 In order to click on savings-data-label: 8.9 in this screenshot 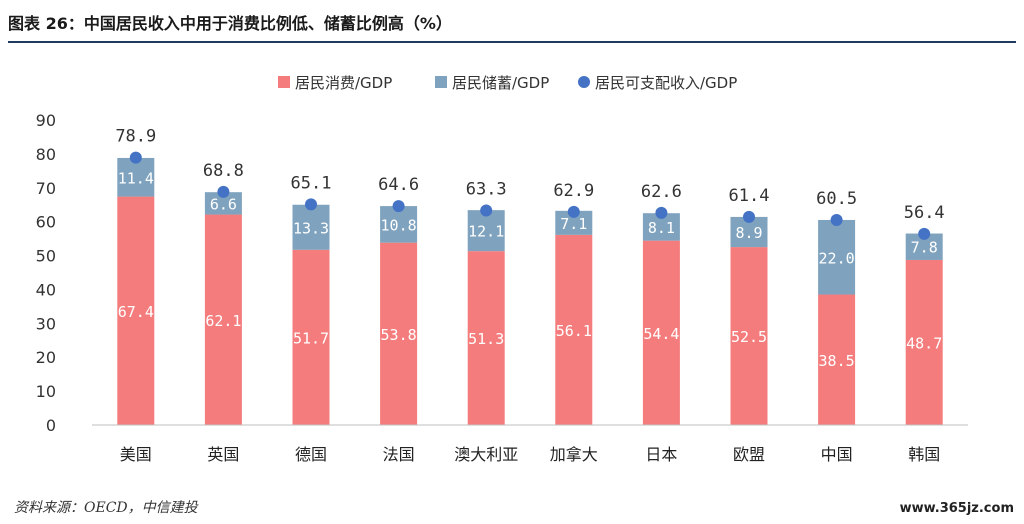, I will do `click(748, 233)`.